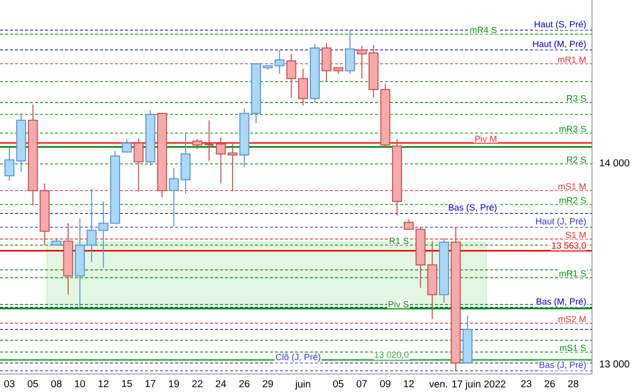 The width and height of the screenshot is (640, 392). What do you see at coordinates (151, 384) in the screenshot?
I see `x-tick-label: 17` at bounding box center [151, 384].